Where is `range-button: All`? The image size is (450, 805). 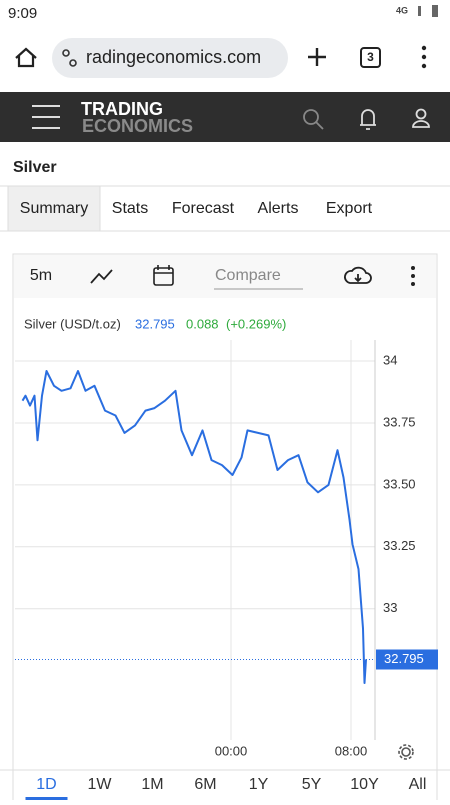 range-button: All is located at coordinates (418, 784).